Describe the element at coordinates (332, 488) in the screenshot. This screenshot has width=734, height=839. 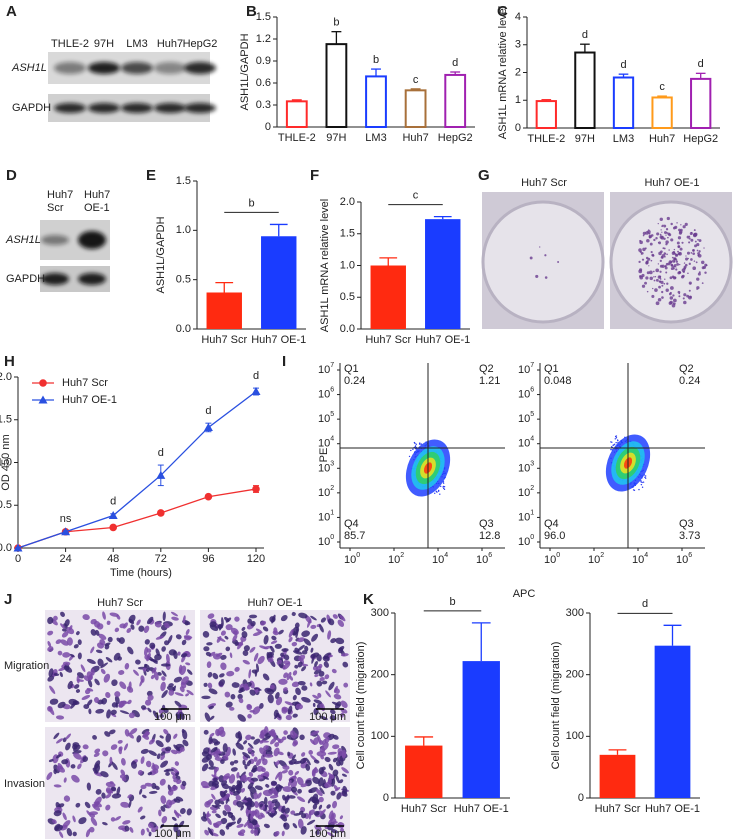
I see `tick-exponent: 2` at that location.